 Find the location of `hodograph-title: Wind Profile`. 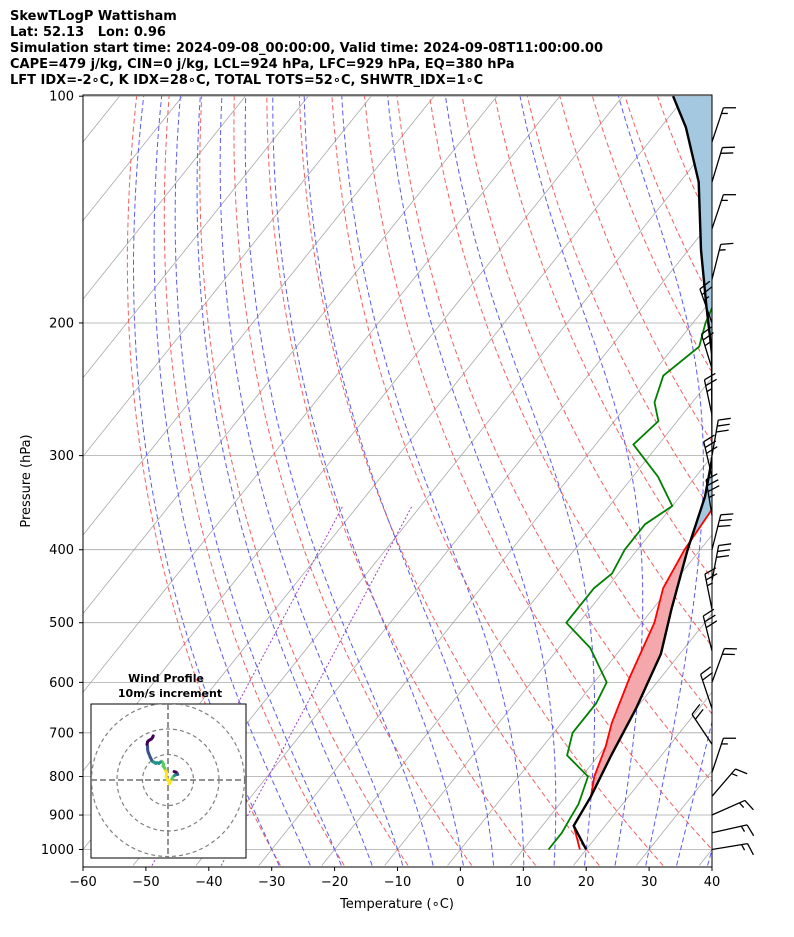

hodograph-title: Wind Profile is located at coordinates (166, 678).